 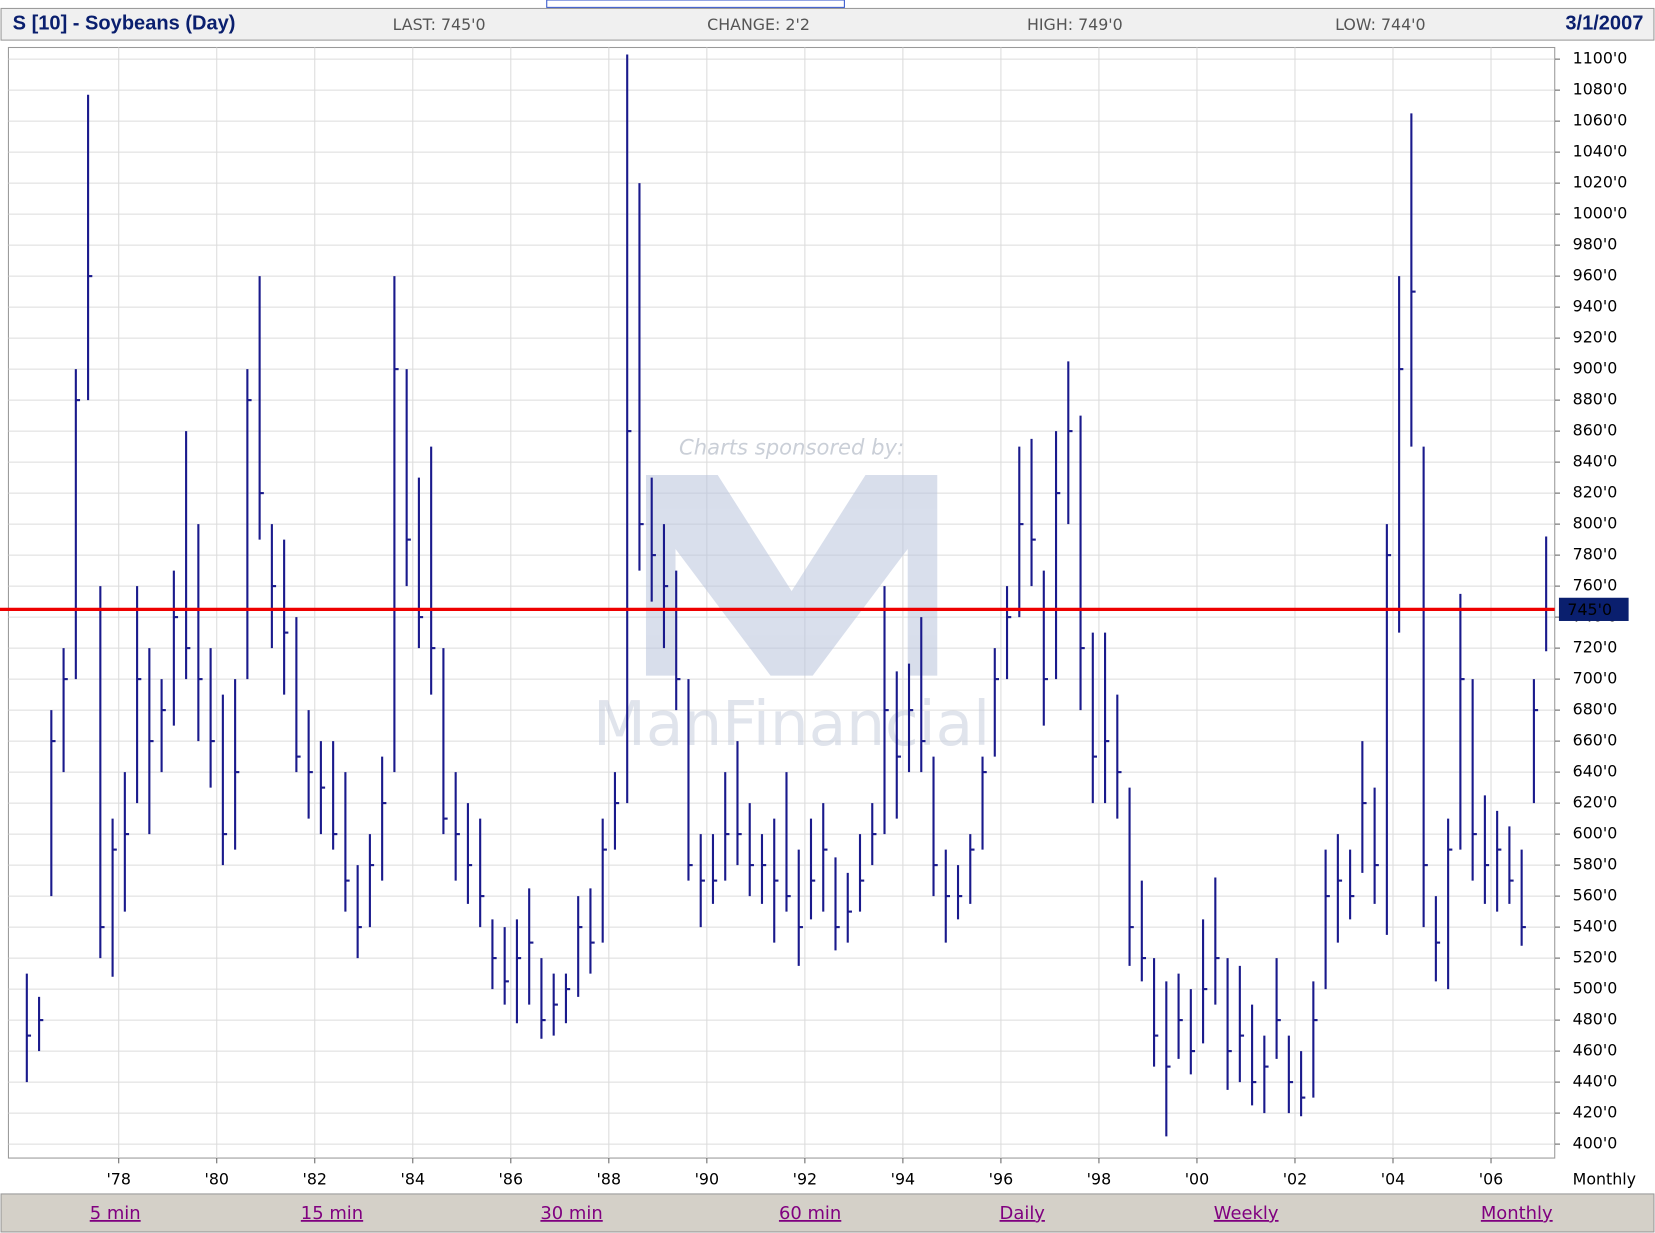 I want to click on y-tick-label: 660'0, so click(x=1595, y=740).